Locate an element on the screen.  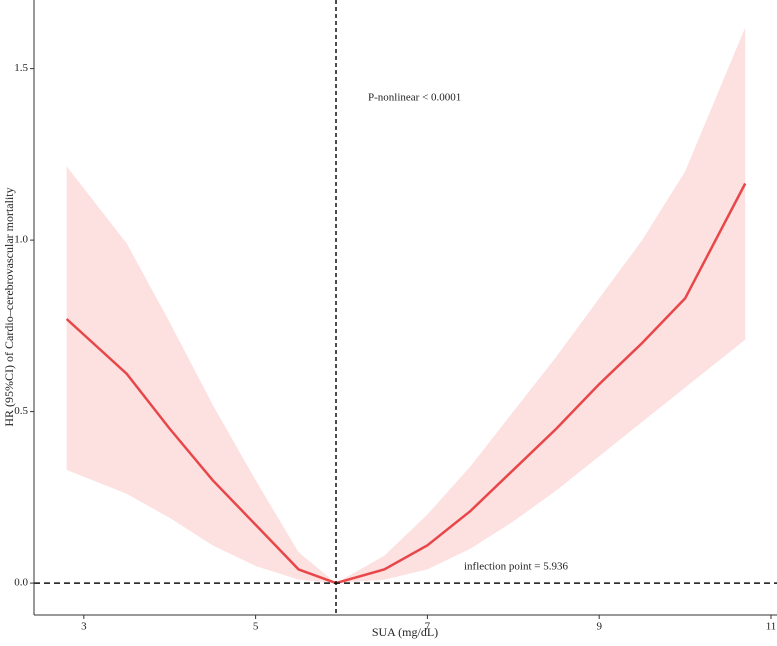
x-tick-label: 5 is located at coordinates (256, 627).